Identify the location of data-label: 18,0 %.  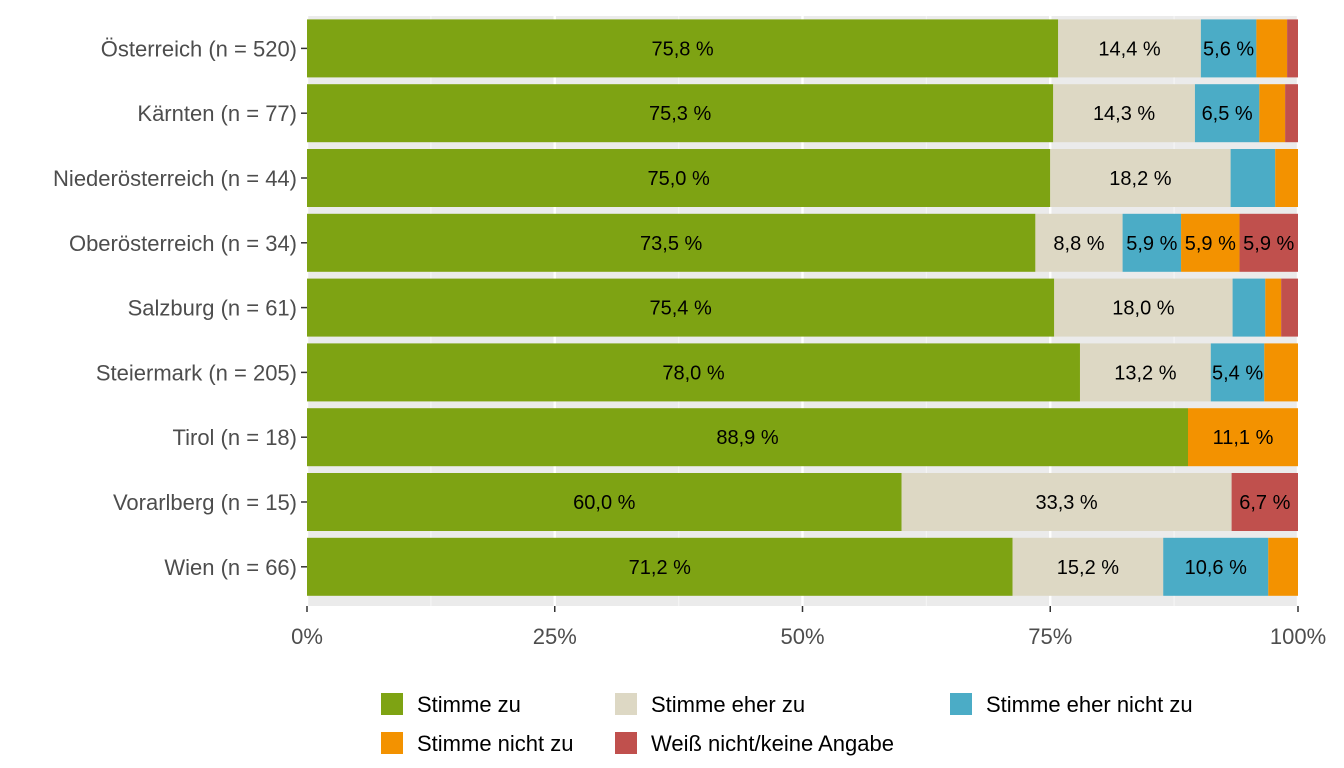
(1143, 309).